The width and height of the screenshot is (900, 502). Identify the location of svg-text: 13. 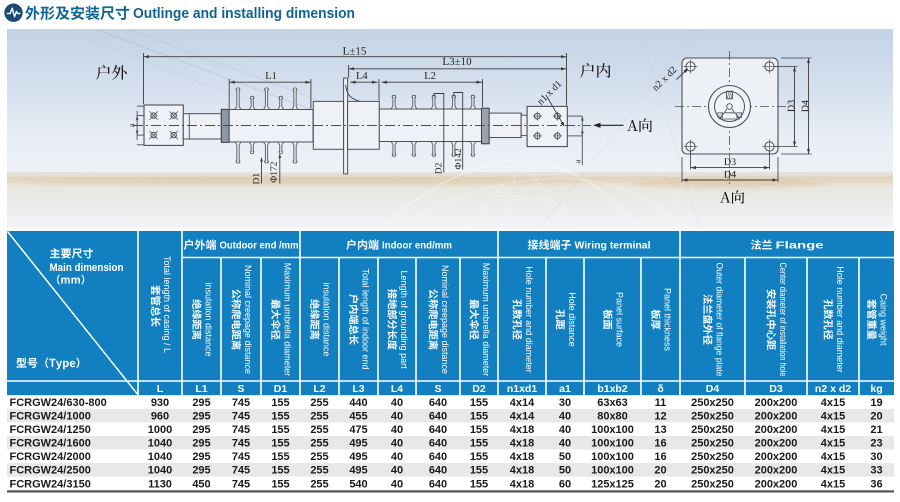
(660, 430).